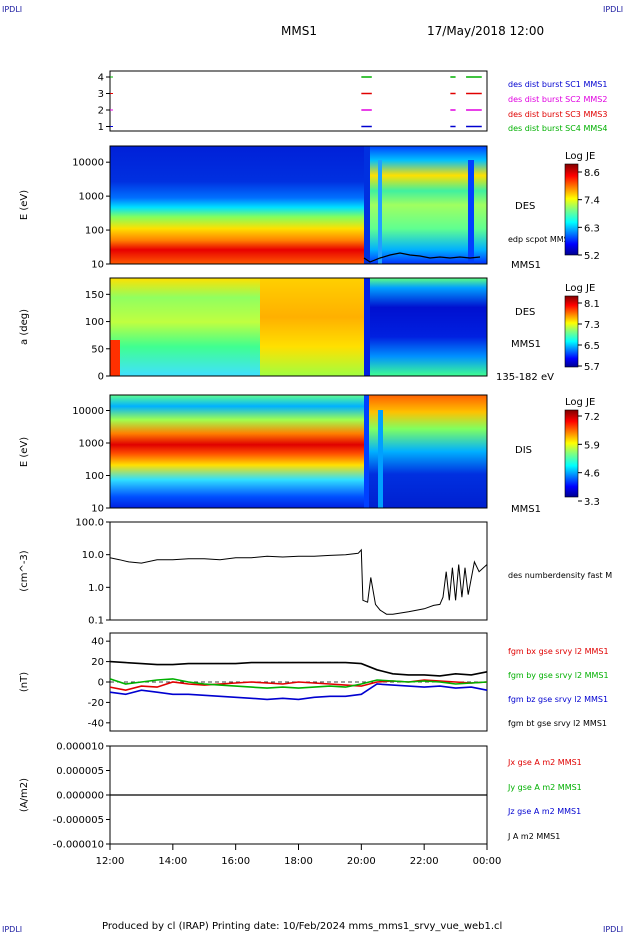  What do you see at coordinates (361, 861) in the screenshot?
I see `time-tick-label: 20:00` at bounding box center [361, 861].